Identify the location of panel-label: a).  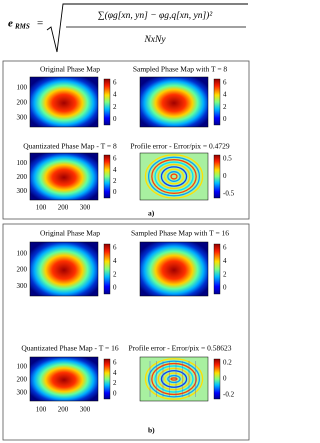
(151, 213).